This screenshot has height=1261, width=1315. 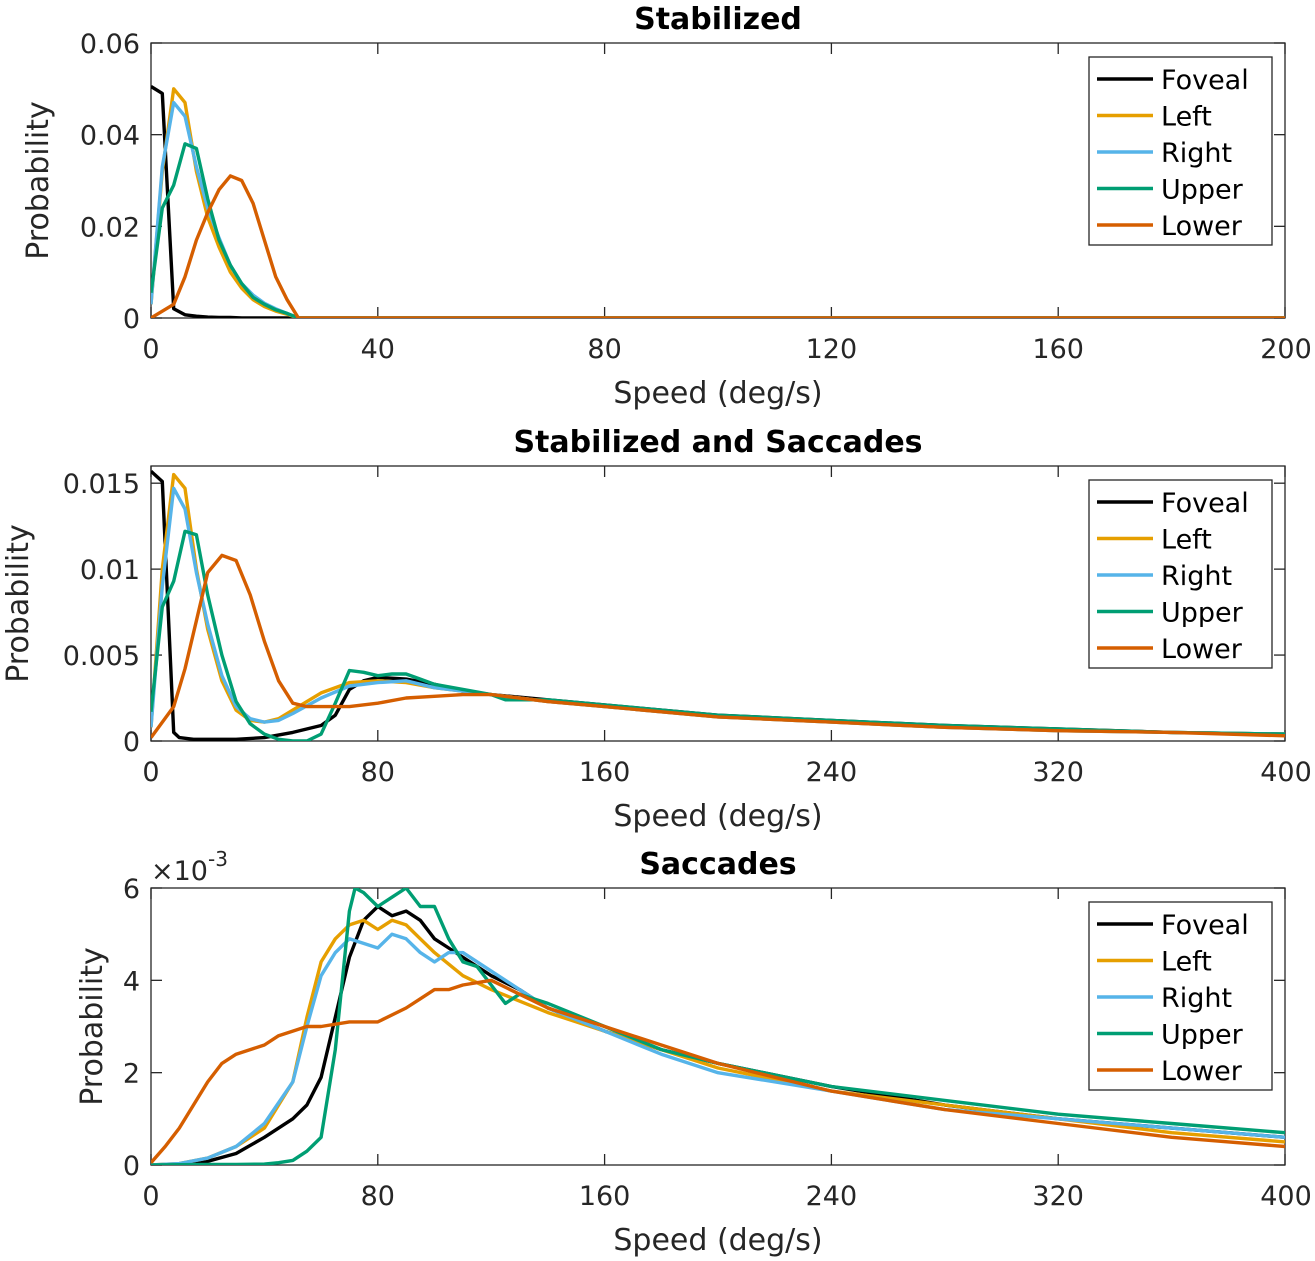 What do you see at coordinates (717, 442) in the screenshot?
I see `chart-title: Stabilized and Saccades` at bounding box center [717, 442].